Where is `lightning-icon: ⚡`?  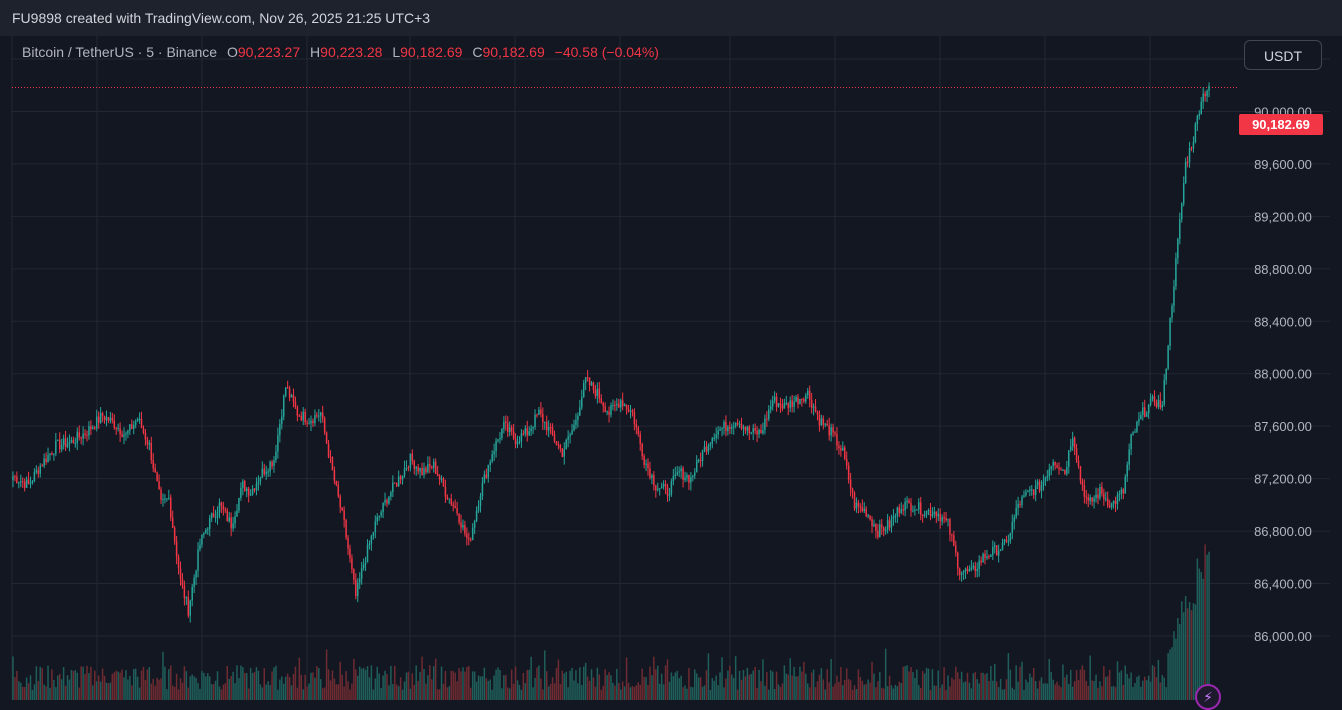
lightning-icon: ⚡ is located at coordinates (1208, 697).